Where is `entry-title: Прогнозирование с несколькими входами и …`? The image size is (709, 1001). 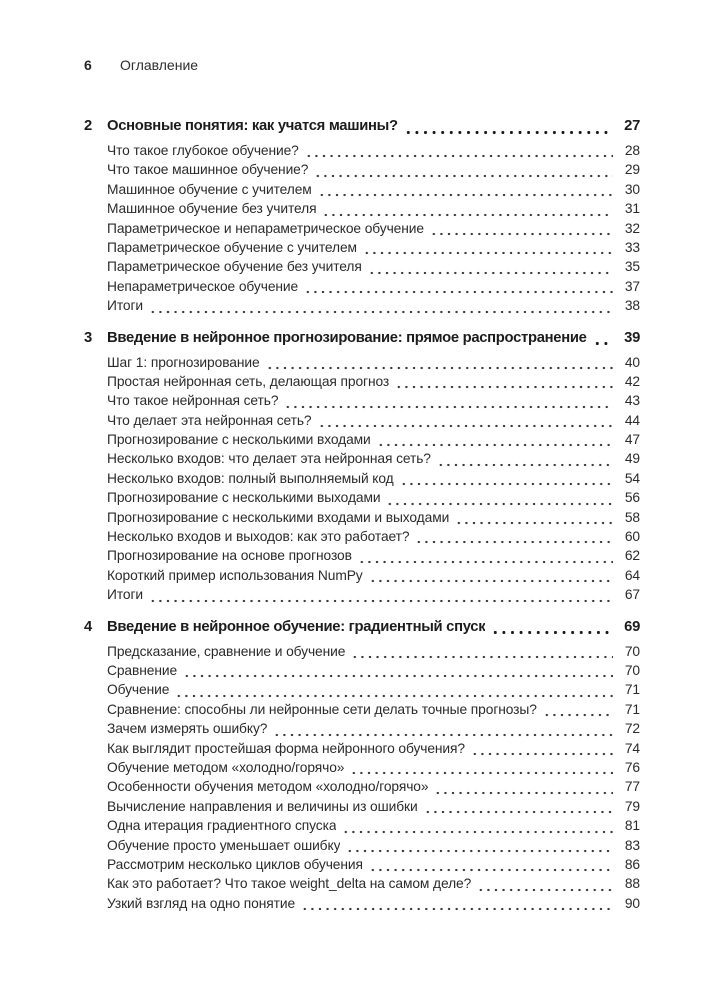 entry-title: Прогнозирование с несколькими входами и … is located at coordinates (278, 517).